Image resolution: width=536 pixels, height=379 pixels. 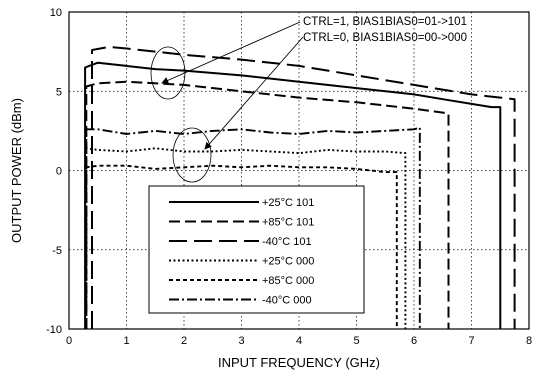 I want to click on legend-box, so click(x=256, y=249).